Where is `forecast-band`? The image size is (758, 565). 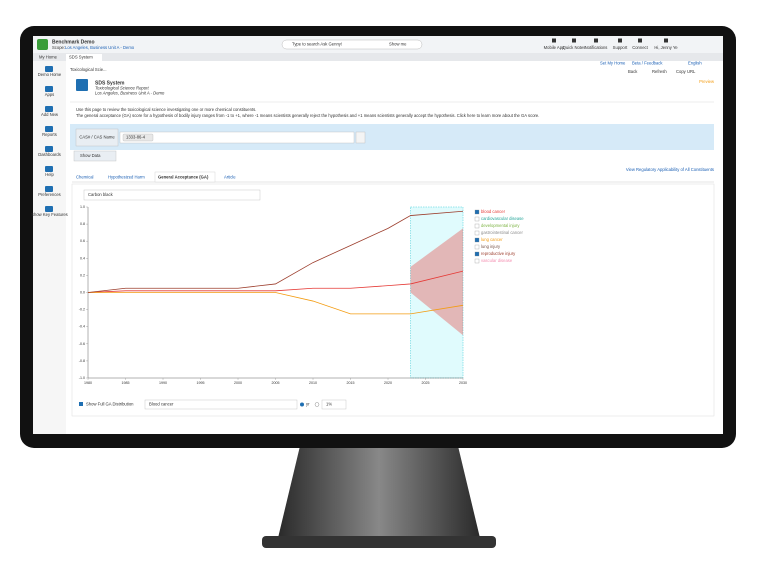
forecast-band is located at coordinates (436, 282).